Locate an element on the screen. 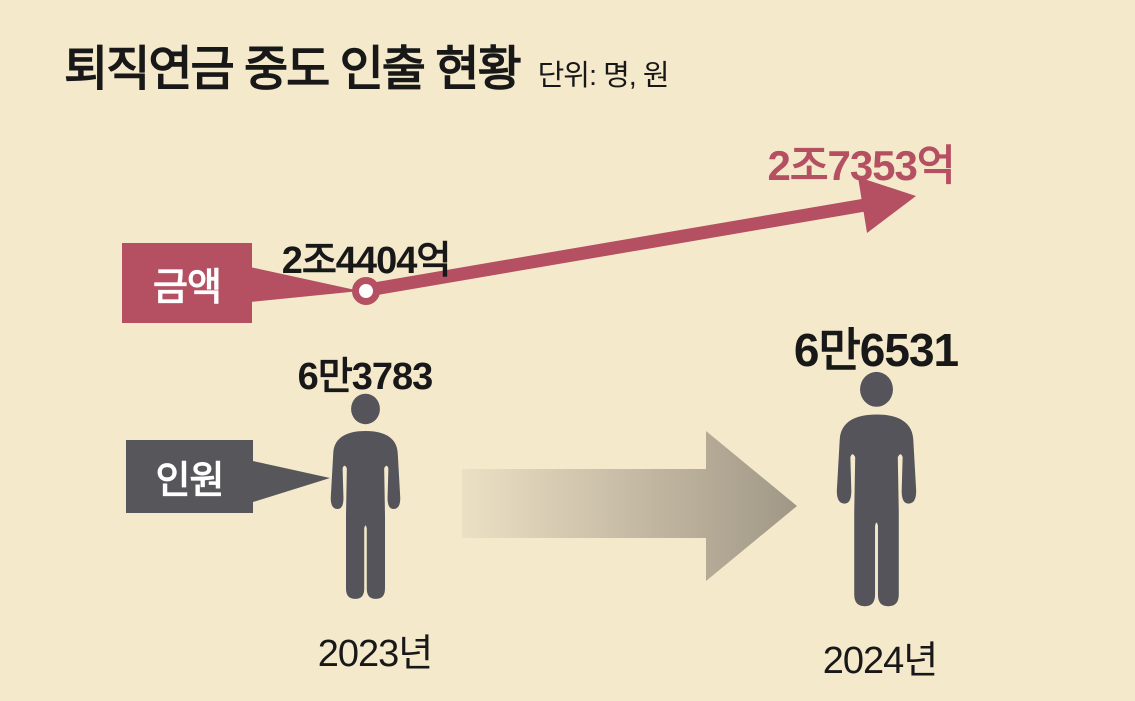 The image size is (1135, 701). year-label-2023: 2023년 is located at coordinates (375, 654).